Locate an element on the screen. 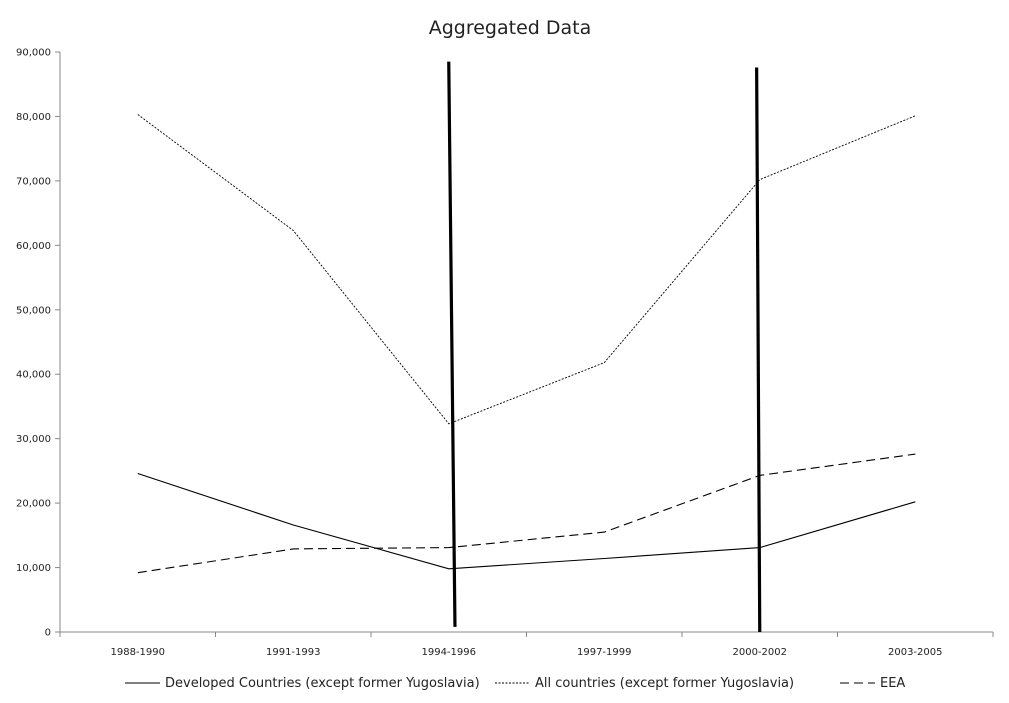 Image resolution: width=1009 pixels, height=703 pixels. y-tick-label: 10,000 is located at coordinates (33, 568).